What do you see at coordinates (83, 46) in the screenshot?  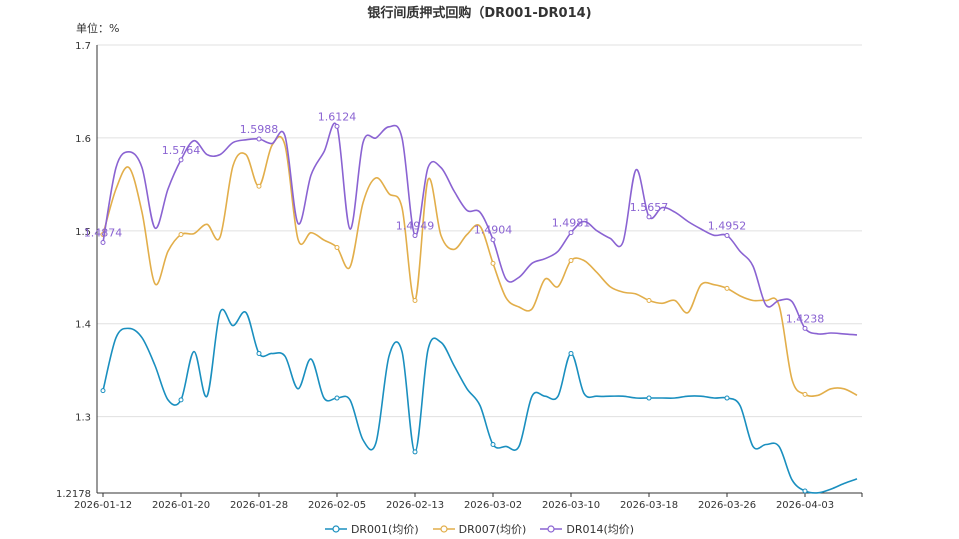 I see `y-tick-label: 1.7` at bounding box center [83, 46].